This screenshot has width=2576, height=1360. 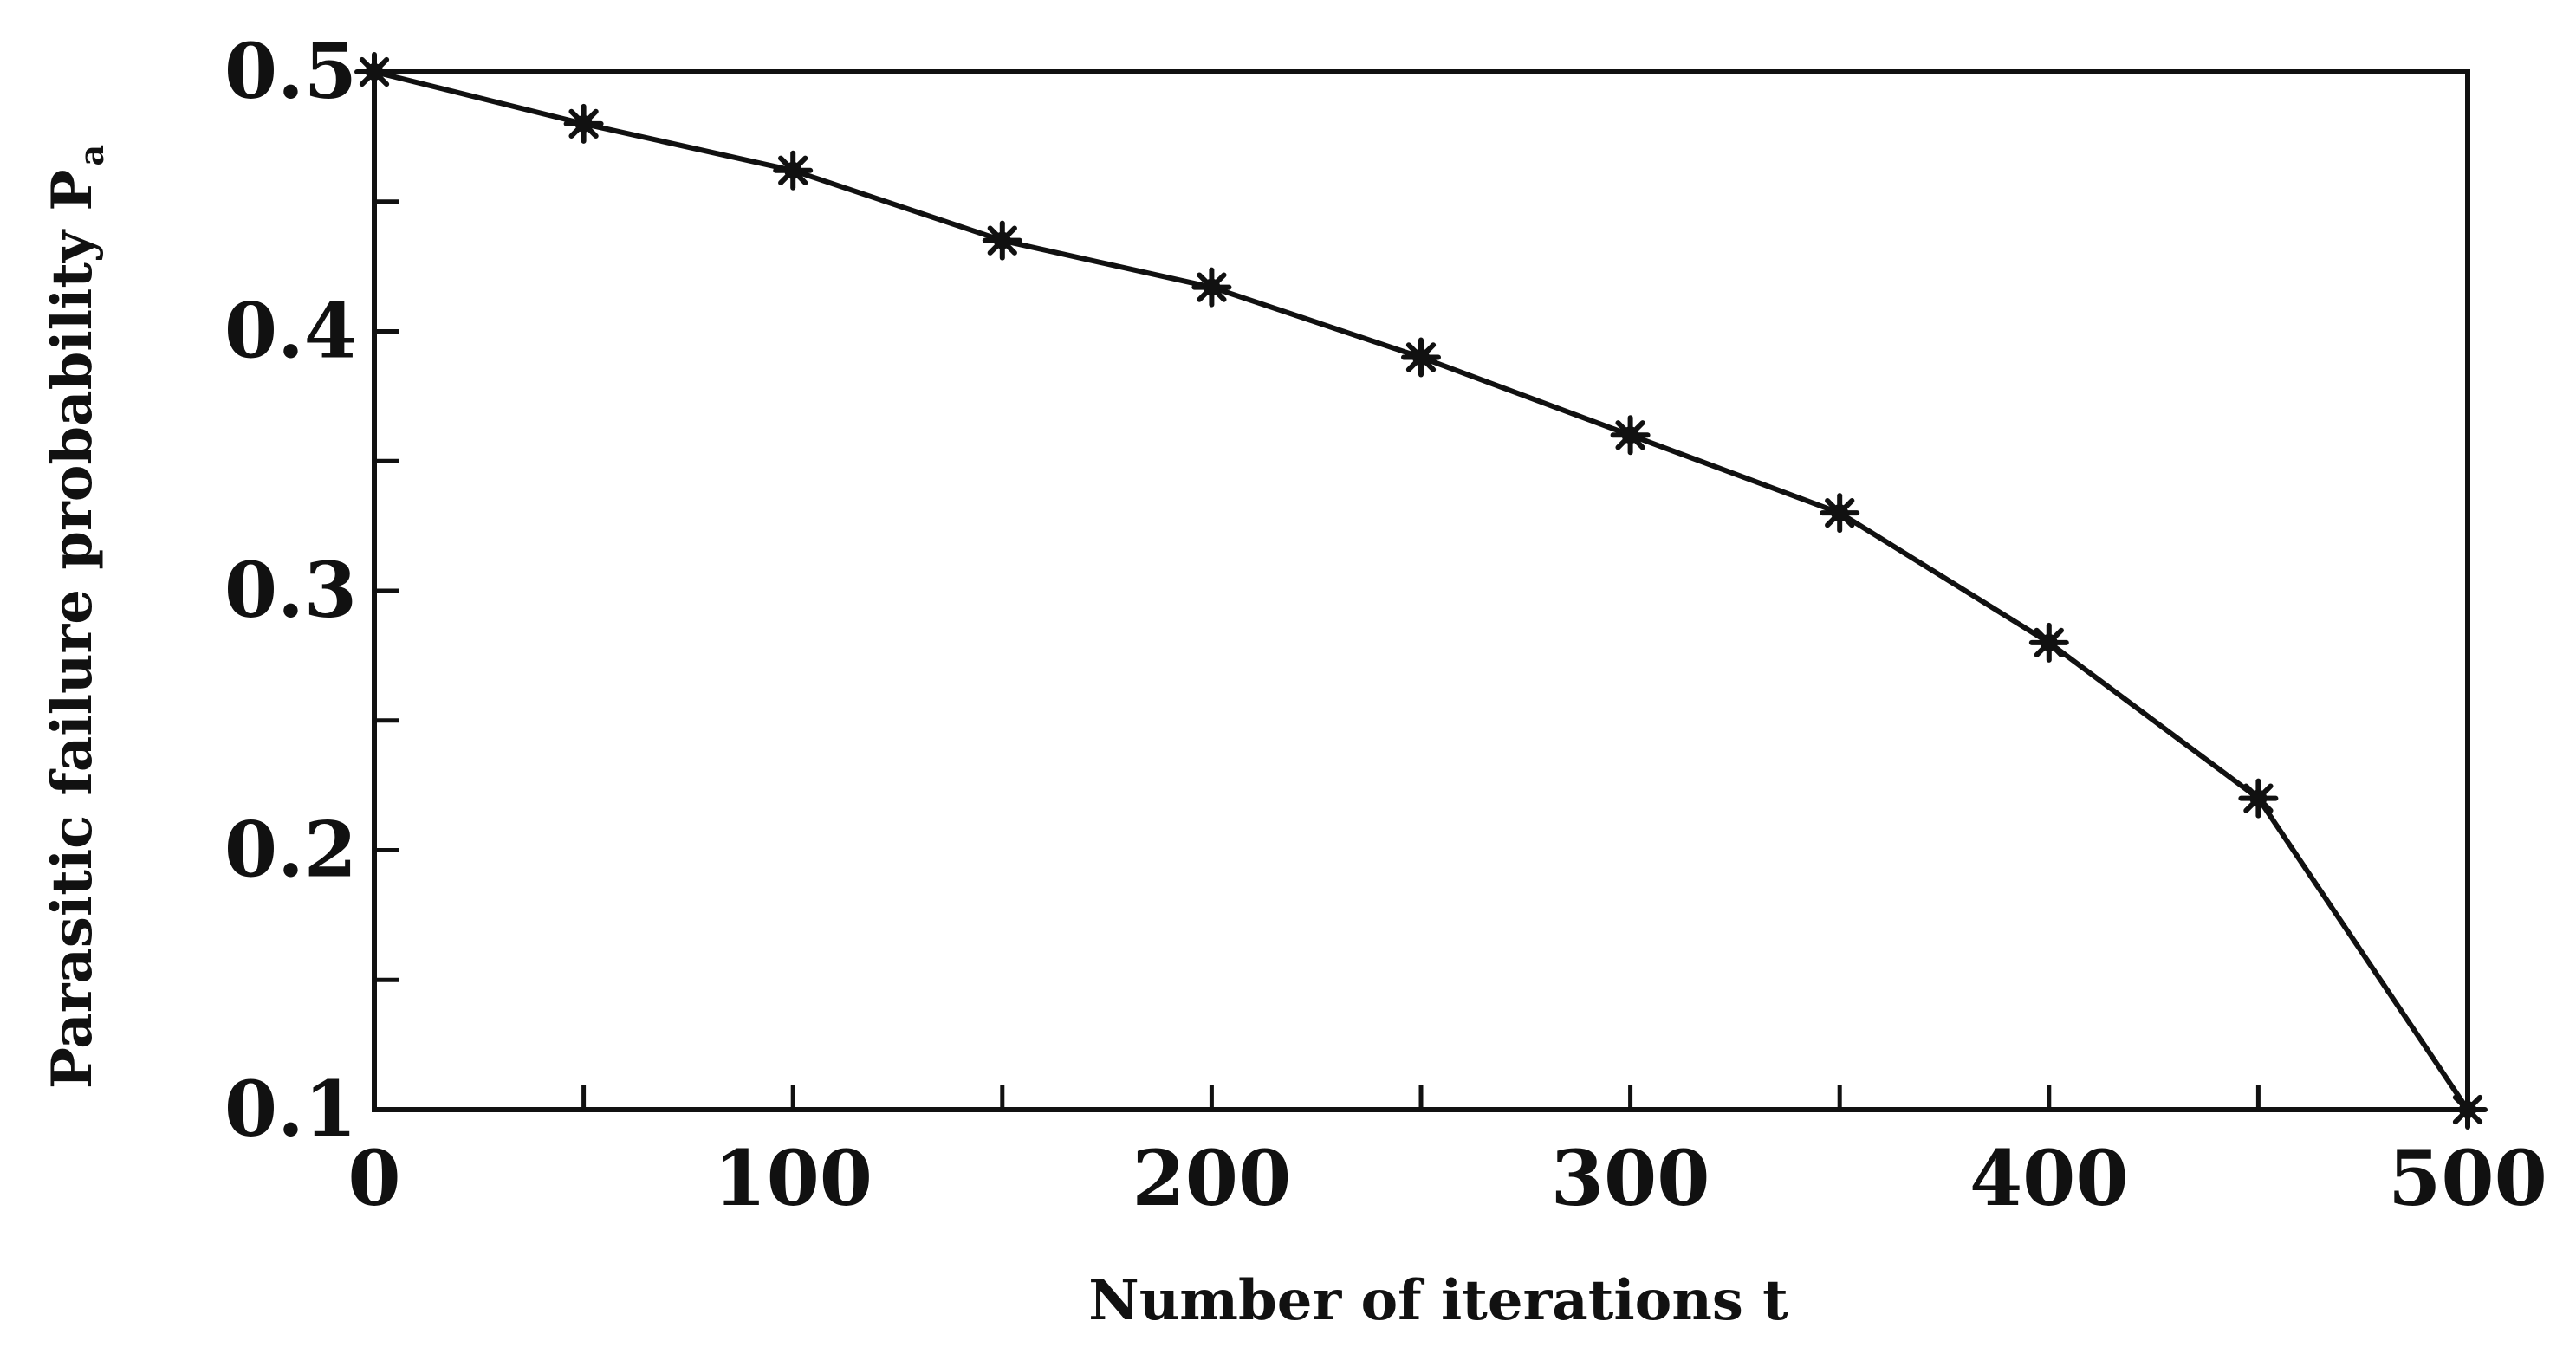 What do you see at coordinates (290, 590) in the screenshot?
I see `y-tick-label: 0.3` at bounding box center [290, 590].